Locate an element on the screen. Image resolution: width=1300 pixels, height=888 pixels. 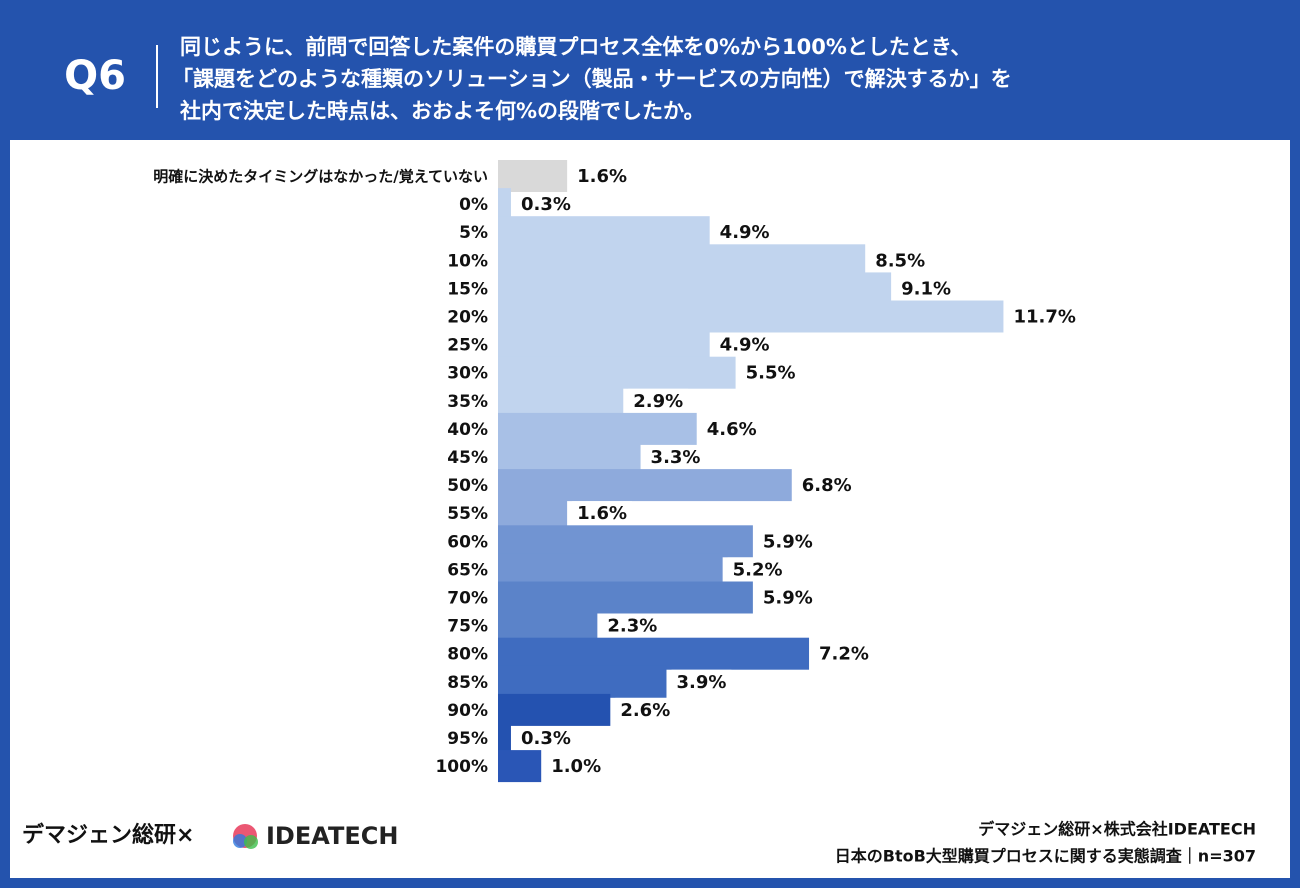
value-label: 5.5% is located at coordinates (771, 373).